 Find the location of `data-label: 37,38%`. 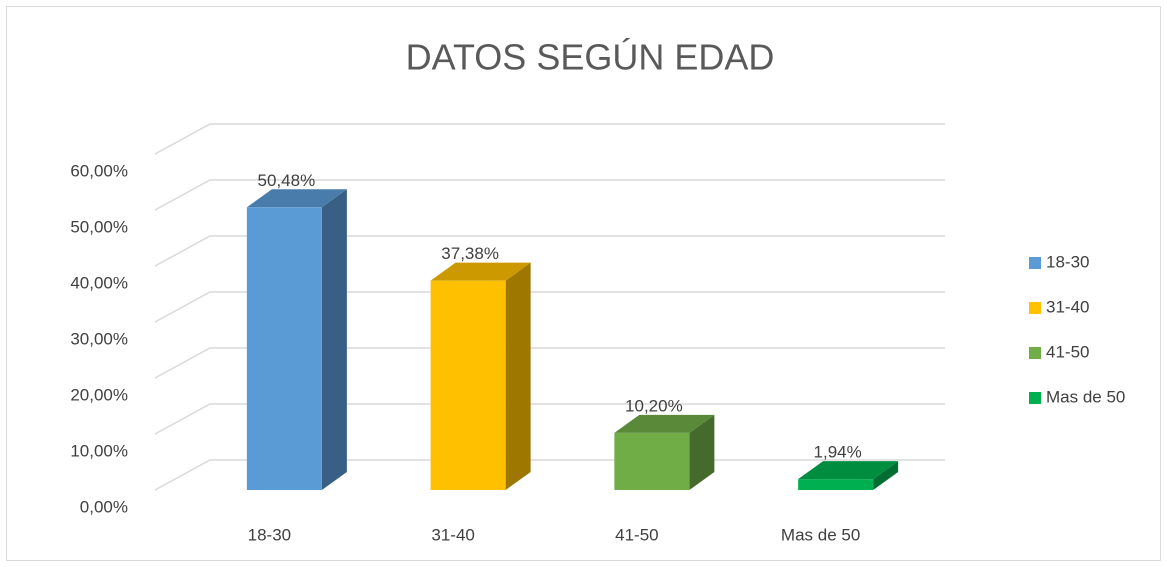

data-label: 37,38% is located at coordinates (470, 253).